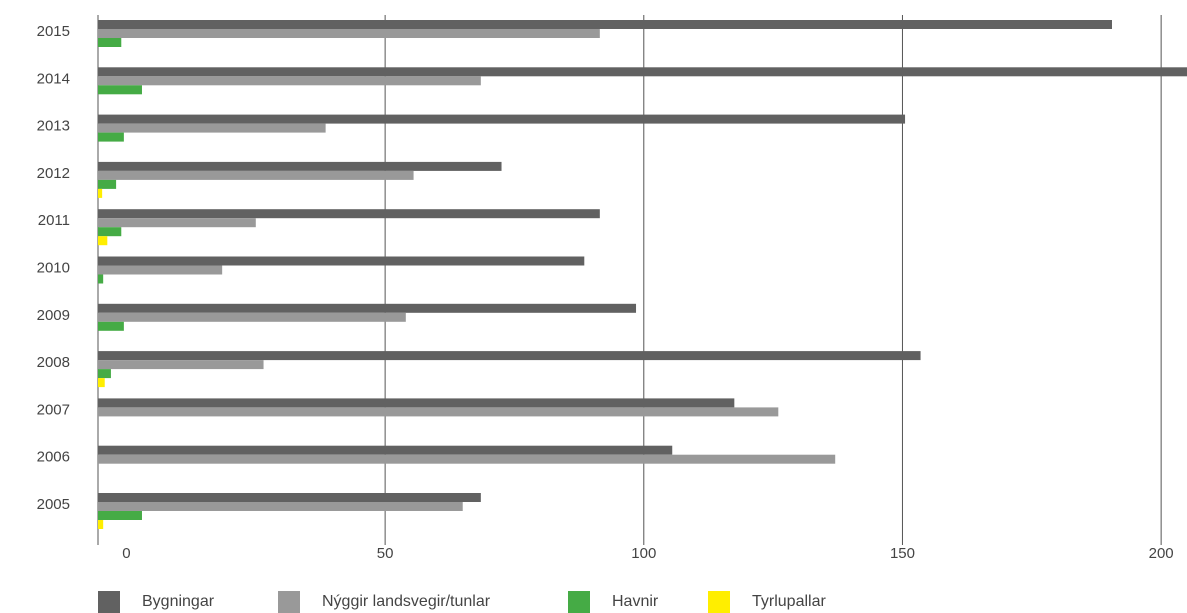 The width and height of the screenshot is (1187, 613). I want to click on y-tick-label: 2006, so click(53, 457).